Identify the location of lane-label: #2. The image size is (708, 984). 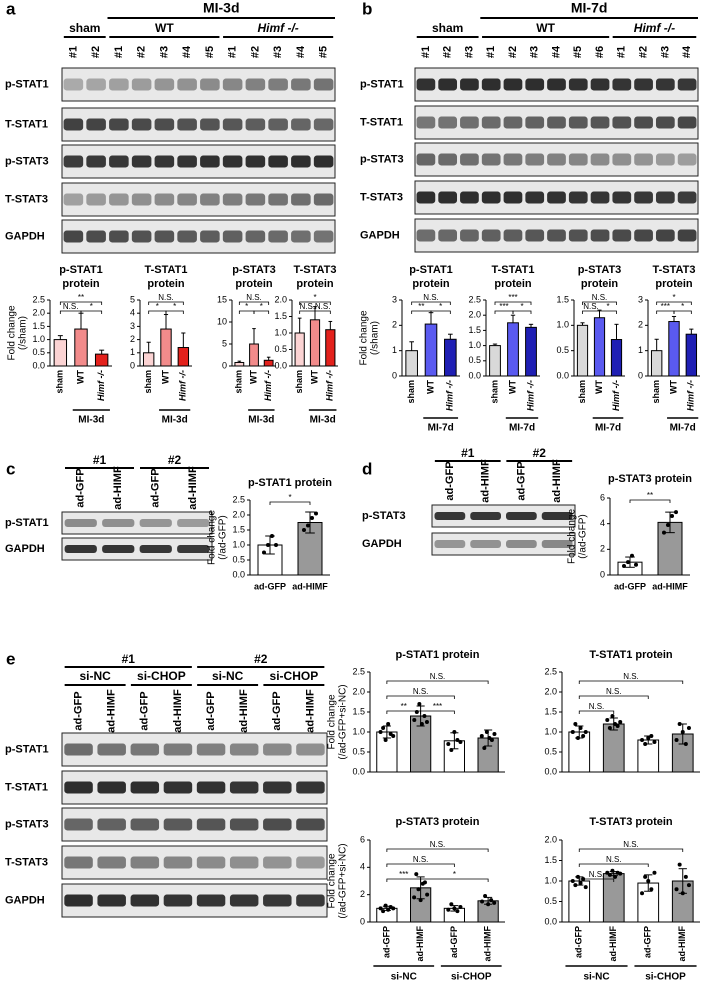
(96, 52).